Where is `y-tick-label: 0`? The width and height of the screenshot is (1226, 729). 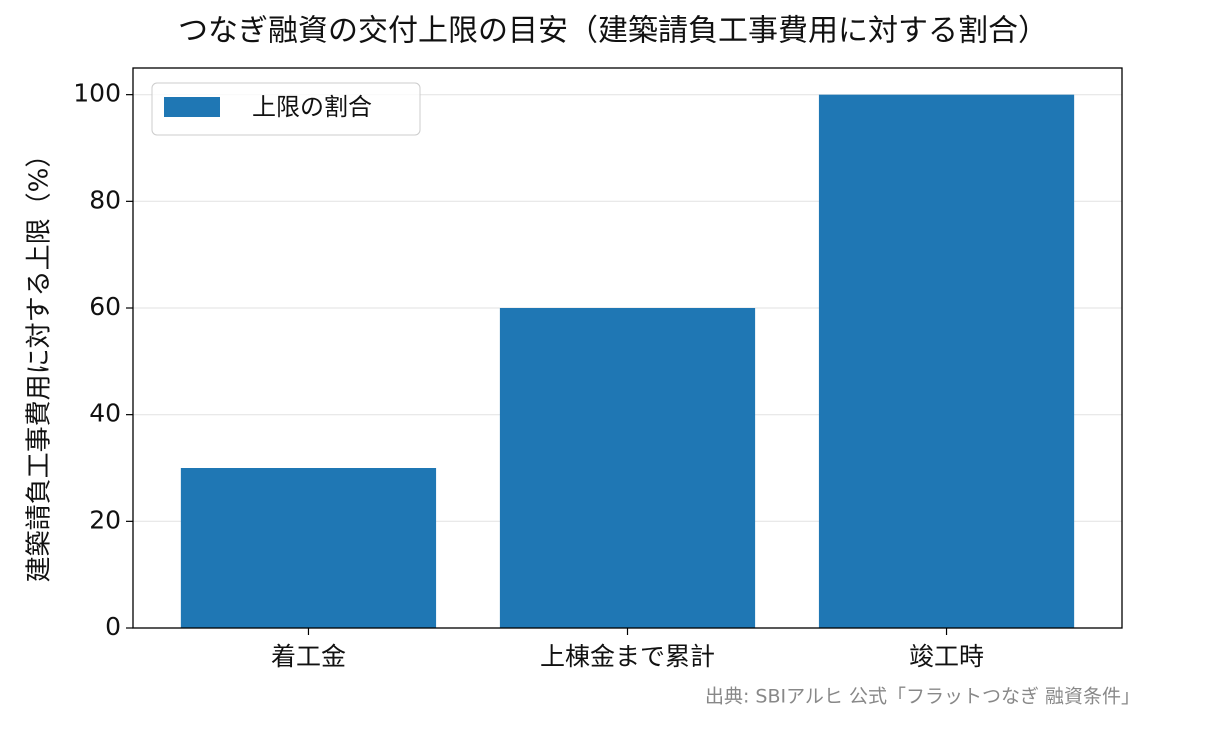
y-tick-label: 0 is located at coordinates (113, 626).